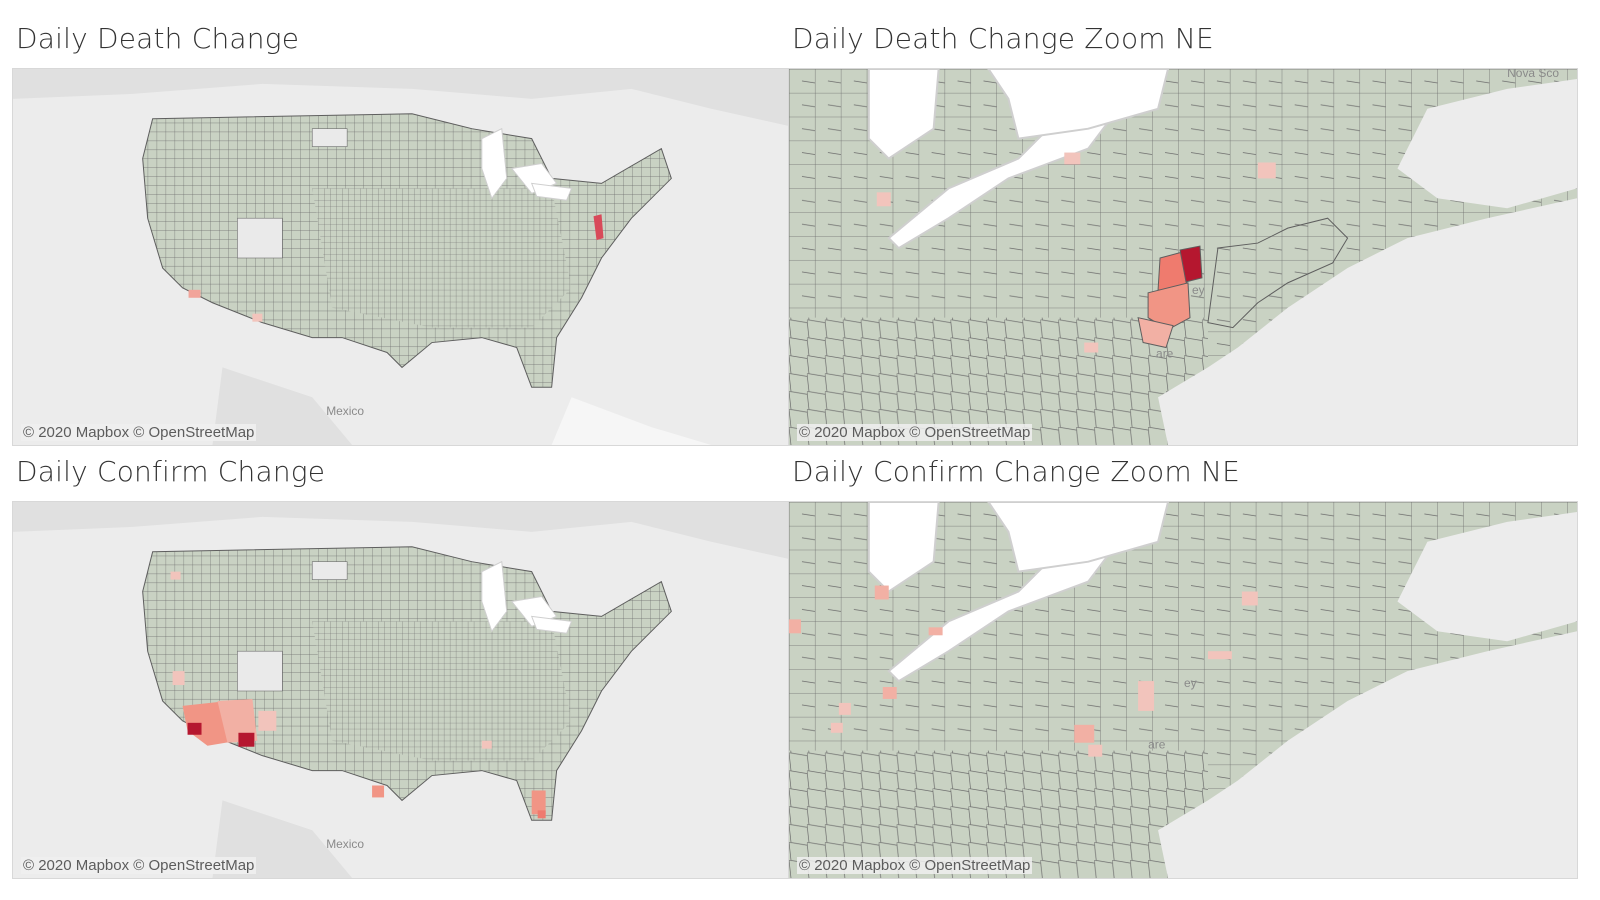  I want to click on hotspot-ny-west, so click(1072, 158).